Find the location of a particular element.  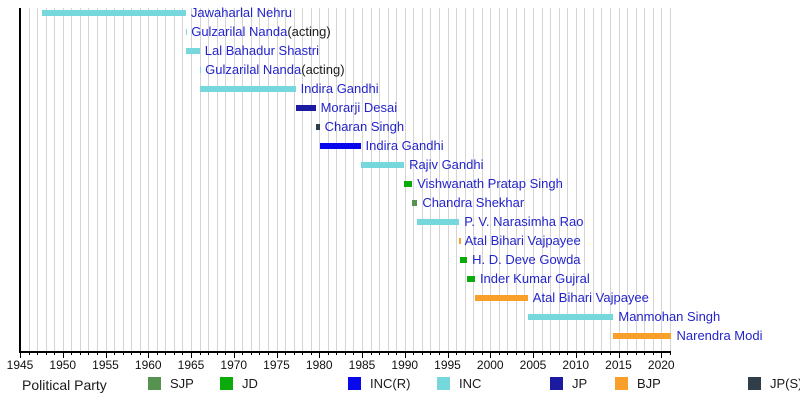

axis-tick-label: 1980 is located at coordinates (319, 365).